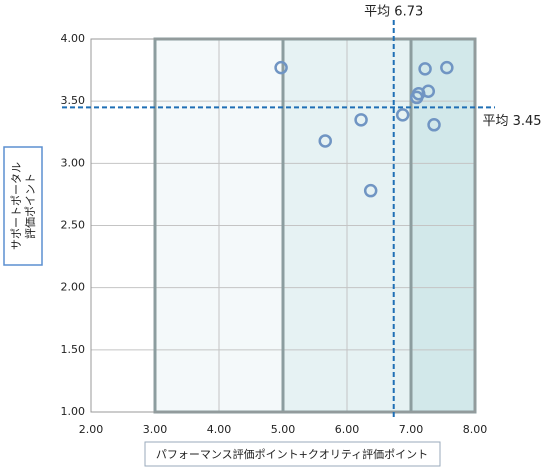 The height and width of the screenshot is (474, 550). I want to click on x-axis-label: パフォーマンス評価ポイント+クオリティ評価ポイント, so click(292, 454).